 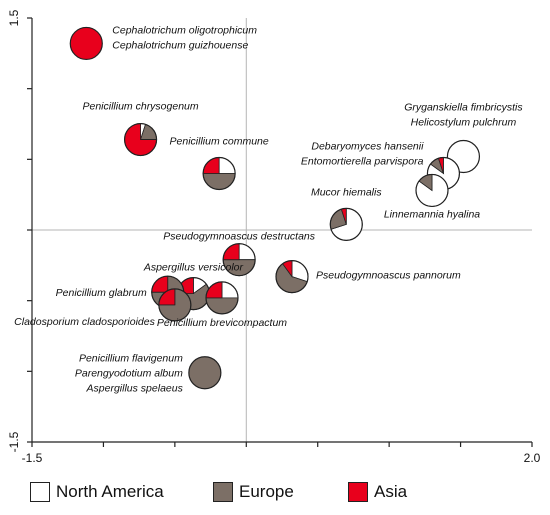 I want to click on legend-item-asia: Asia, so click(x=377, y=492).